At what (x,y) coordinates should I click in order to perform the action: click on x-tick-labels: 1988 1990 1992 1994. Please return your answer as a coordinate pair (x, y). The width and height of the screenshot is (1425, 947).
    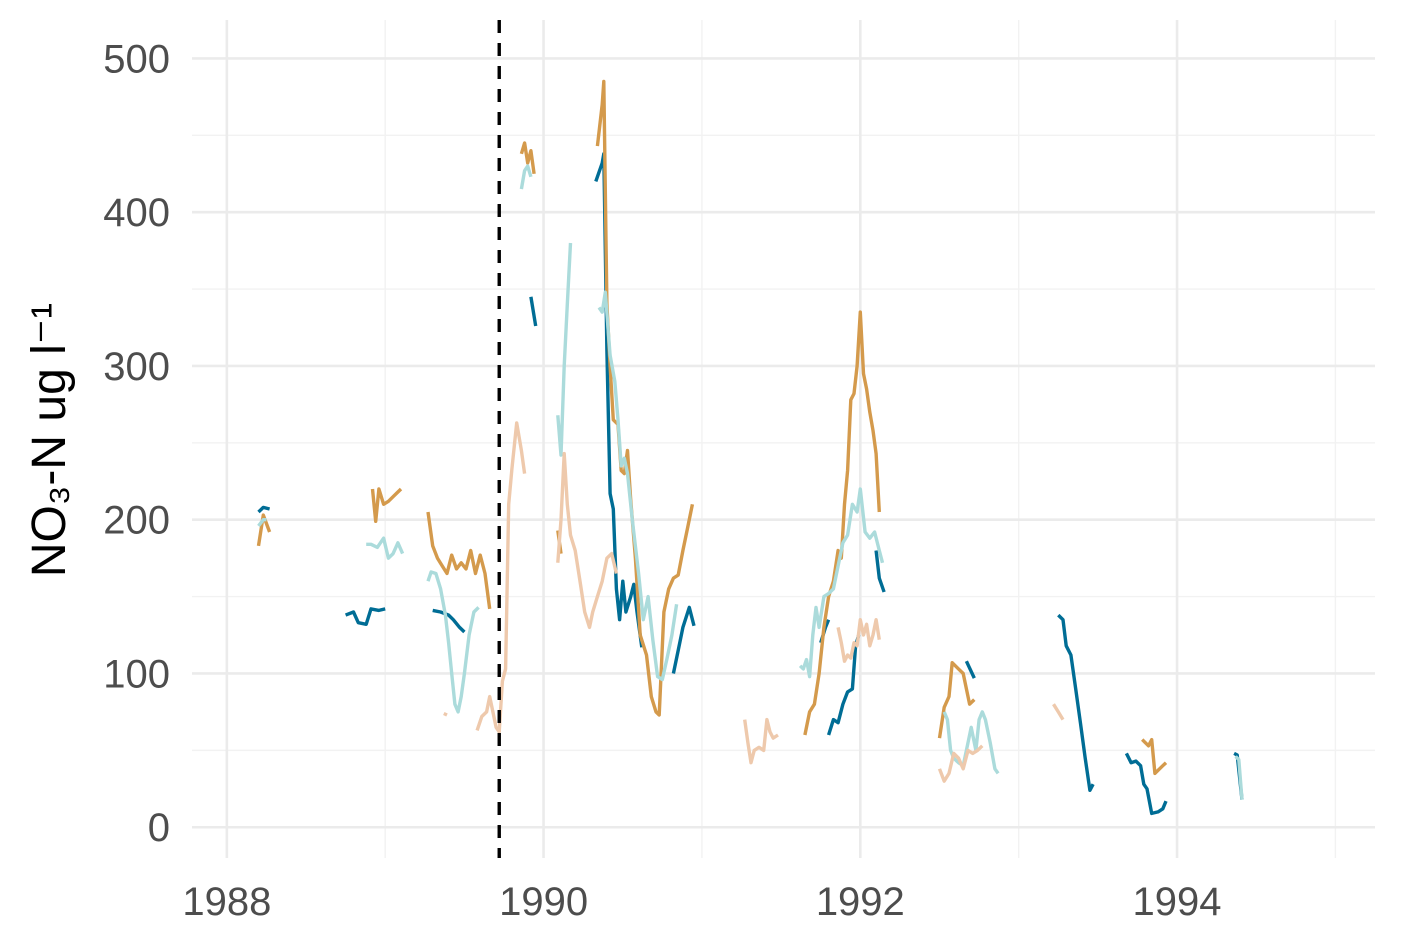
    Looking at the image, I should click on (701, 902).